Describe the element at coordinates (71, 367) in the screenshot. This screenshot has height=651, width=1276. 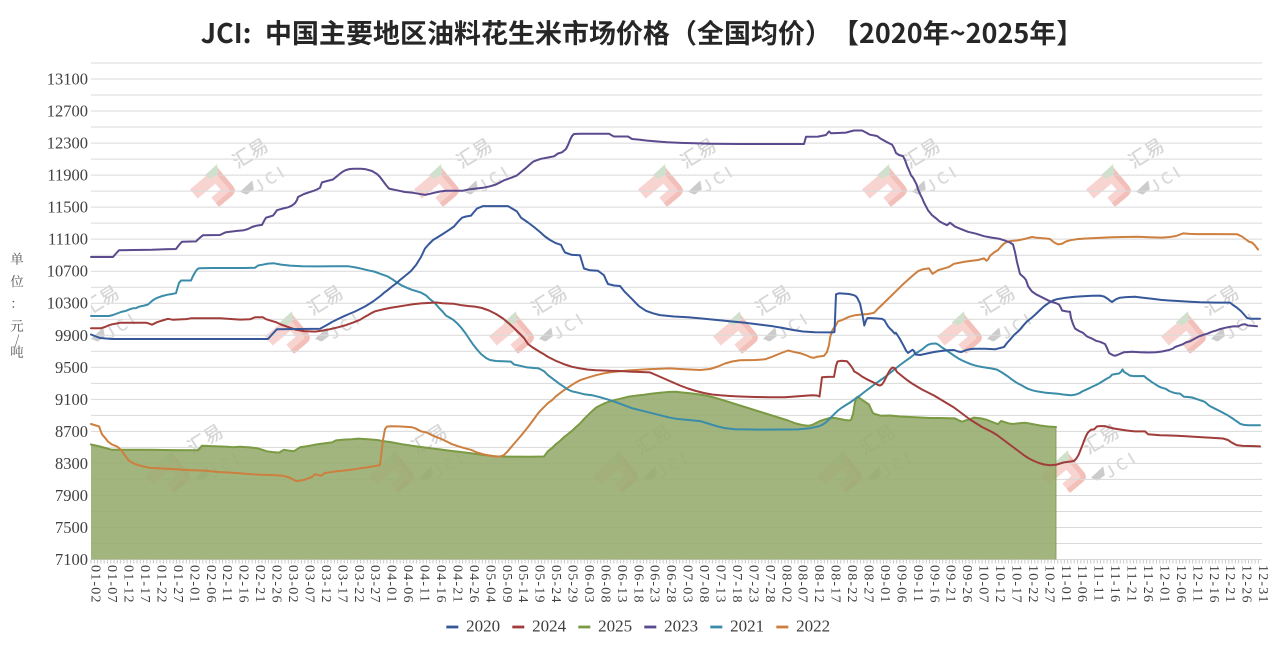
I see `svg-text: 9500` at that location.